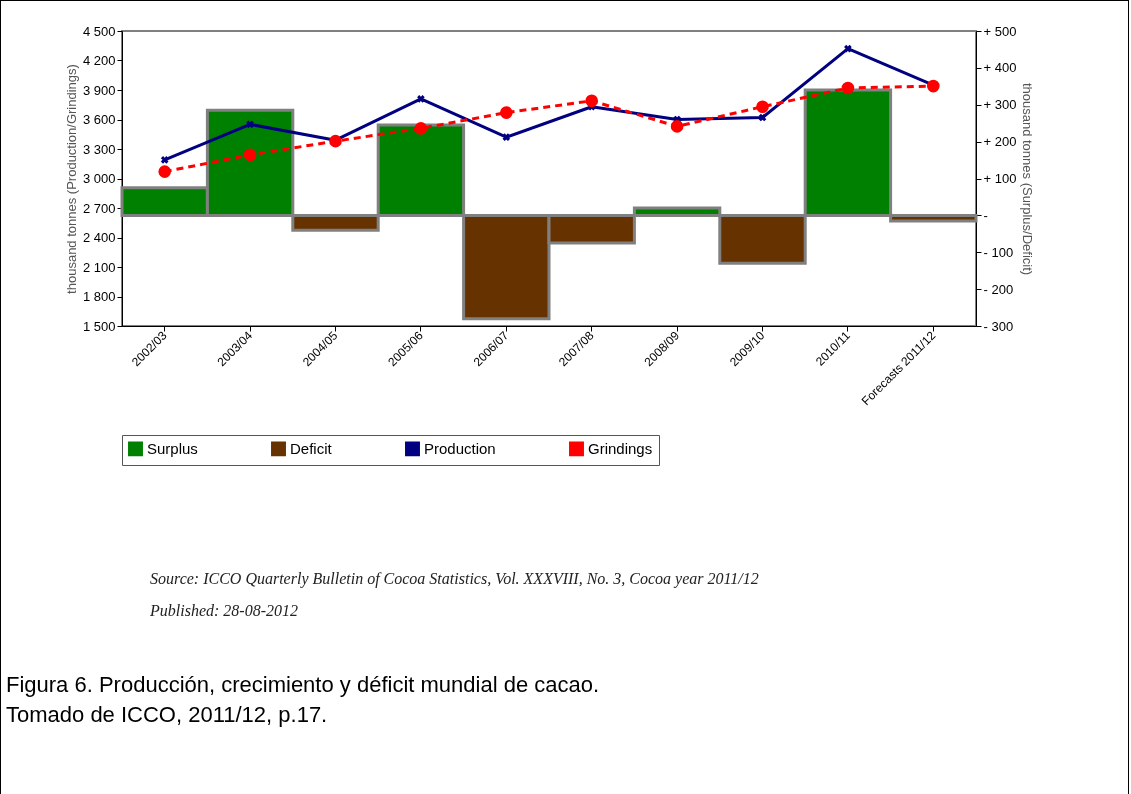 The width and height of the screenshot is (1131, 794). I want to click on y-tick-label: 4 200, so click(99, 60).